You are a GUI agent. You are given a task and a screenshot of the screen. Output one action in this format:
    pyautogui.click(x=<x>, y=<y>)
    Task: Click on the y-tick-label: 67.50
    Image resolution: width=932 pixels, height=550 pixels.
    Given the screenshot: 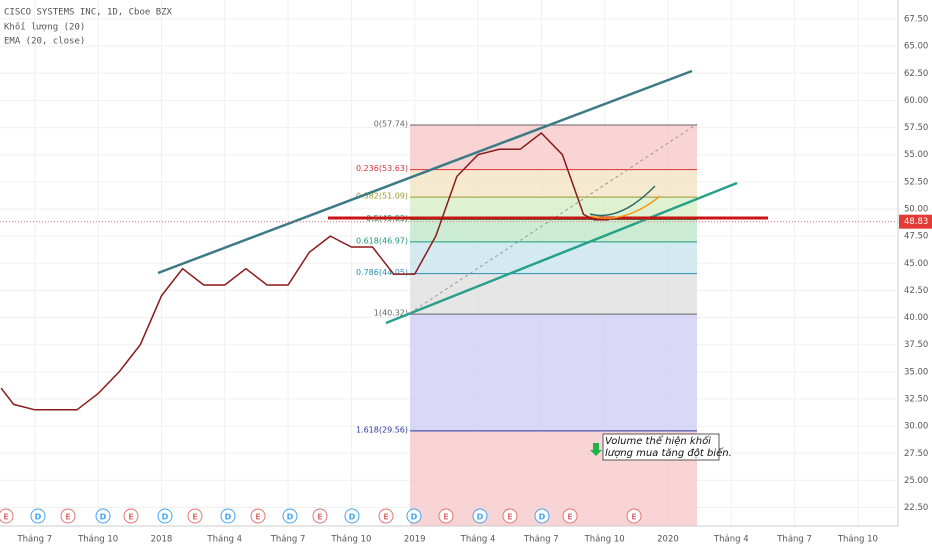 What is the action you would take?
    pyautogui.click(x=916, y=19)
    